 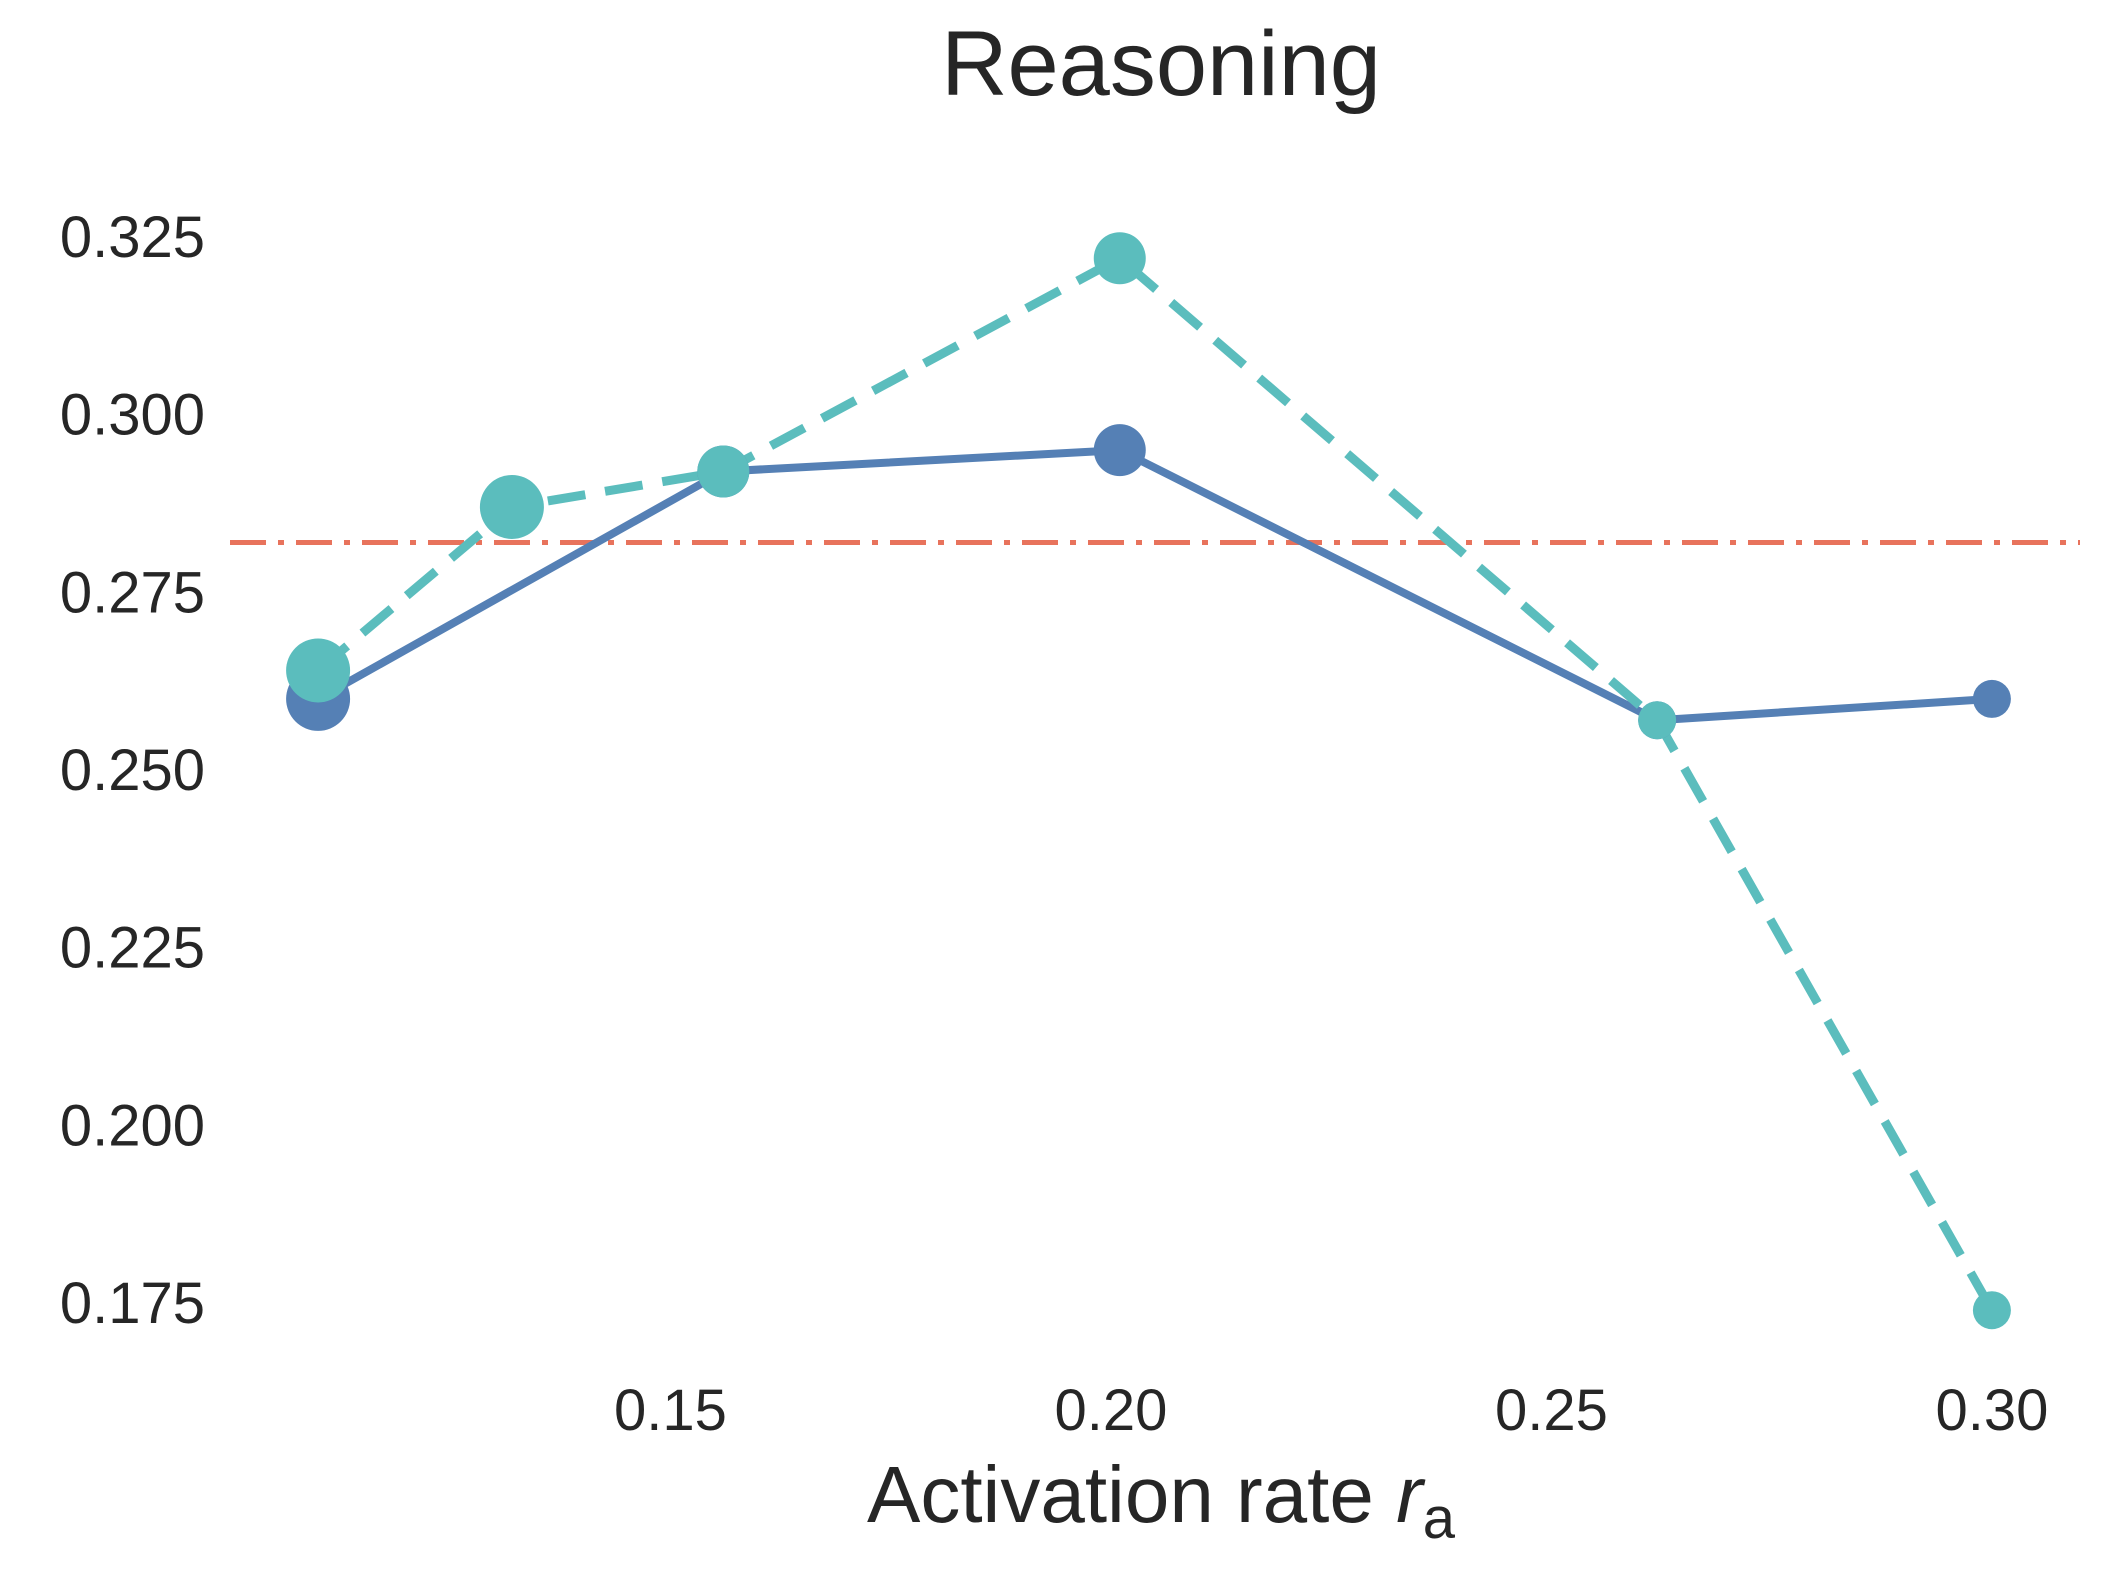 What do you see at coordinates (132, 948) in the screenshot?
I see `y-tick-label: 0.225` at bounding box center [132, 948].